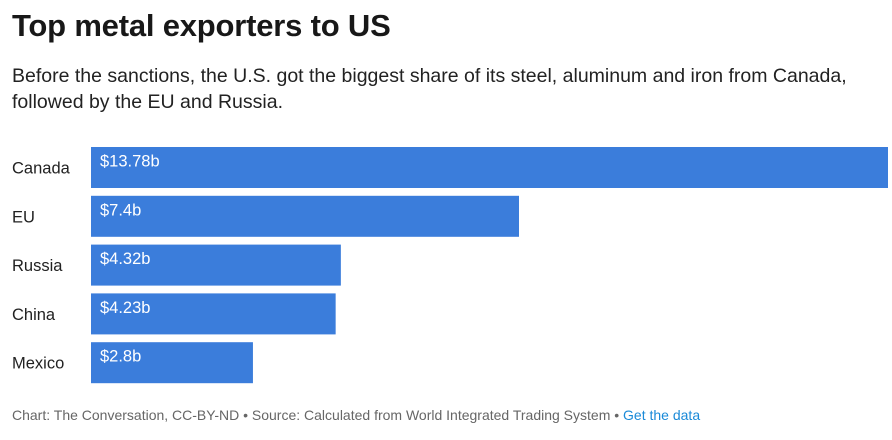  What do you see at coordinates (126, 415) in the screenshot?
I see `chart-credit: Chart: The Conversation, CC-BY-ND` at bounding box center [126, 415].